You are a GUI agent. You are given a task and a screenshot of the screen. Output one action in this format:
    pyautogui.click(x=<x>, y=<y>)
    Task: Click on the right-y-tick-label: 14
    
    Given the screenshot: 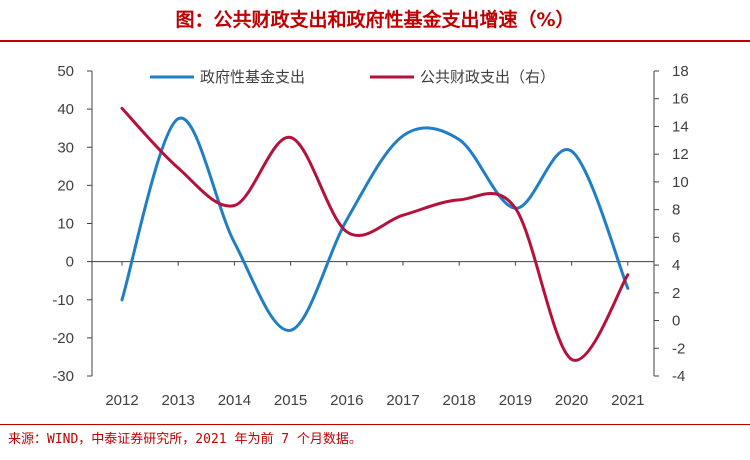 What is the action you would take?
    pyautogui.click(x=680, y=126)
    